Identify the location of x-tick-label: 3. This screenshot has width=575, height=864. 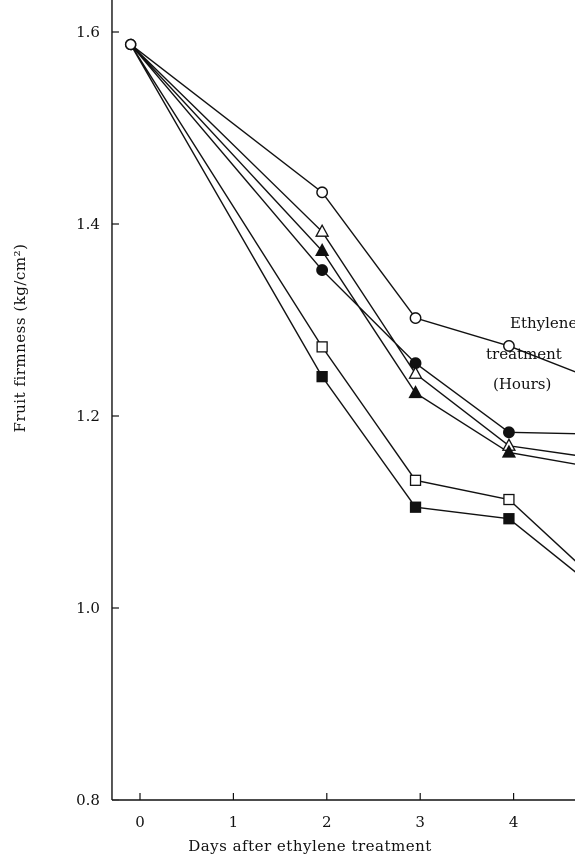
(420, 822).